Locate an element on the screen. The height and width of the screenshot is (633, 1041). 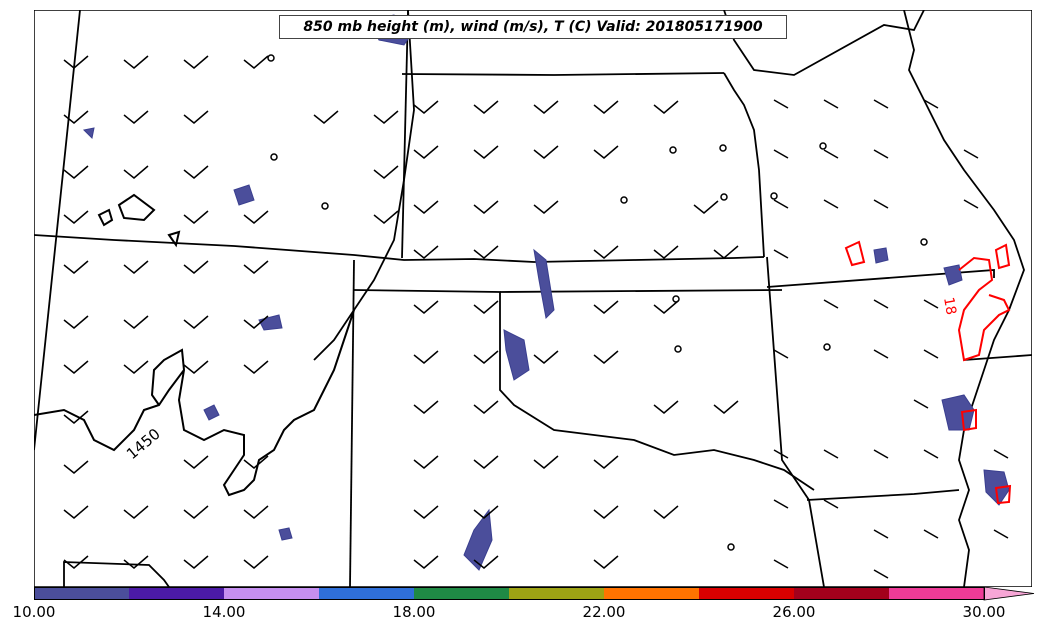
boundary-kansas-oklahoma is located at coordinates (584, 390).